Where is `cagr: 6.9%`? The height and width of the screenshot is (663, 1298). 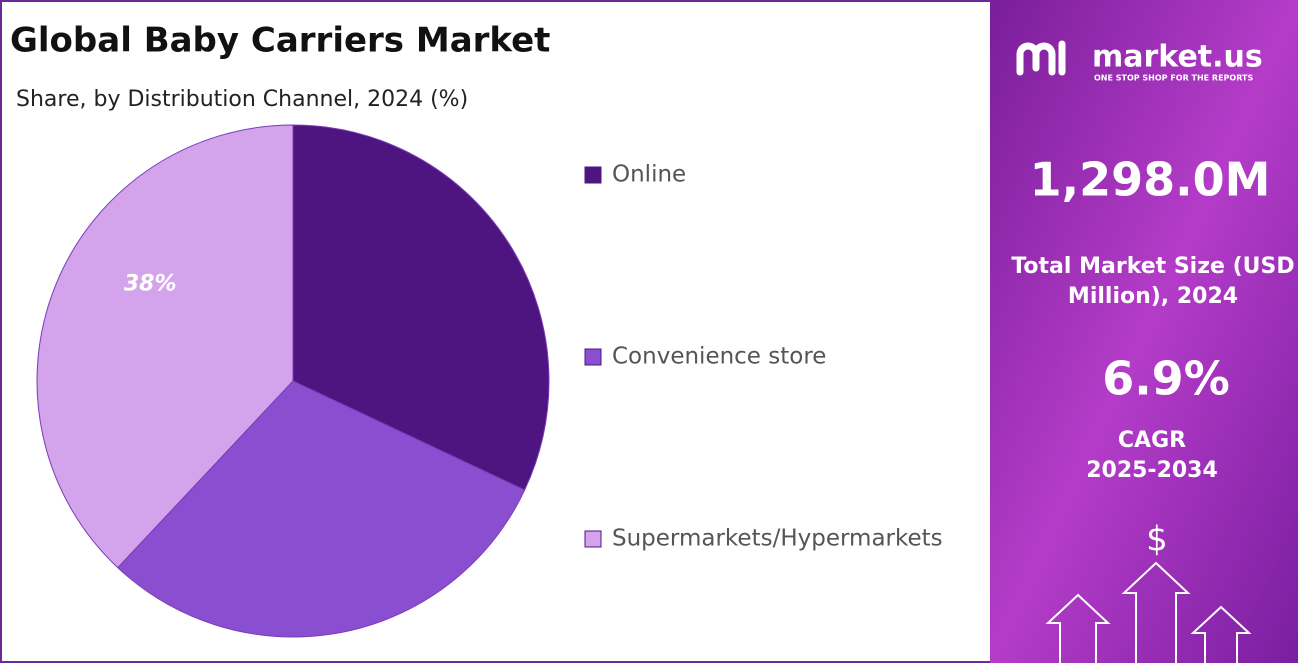 cagr: 6.9% is located at coordinates (1166, 379).